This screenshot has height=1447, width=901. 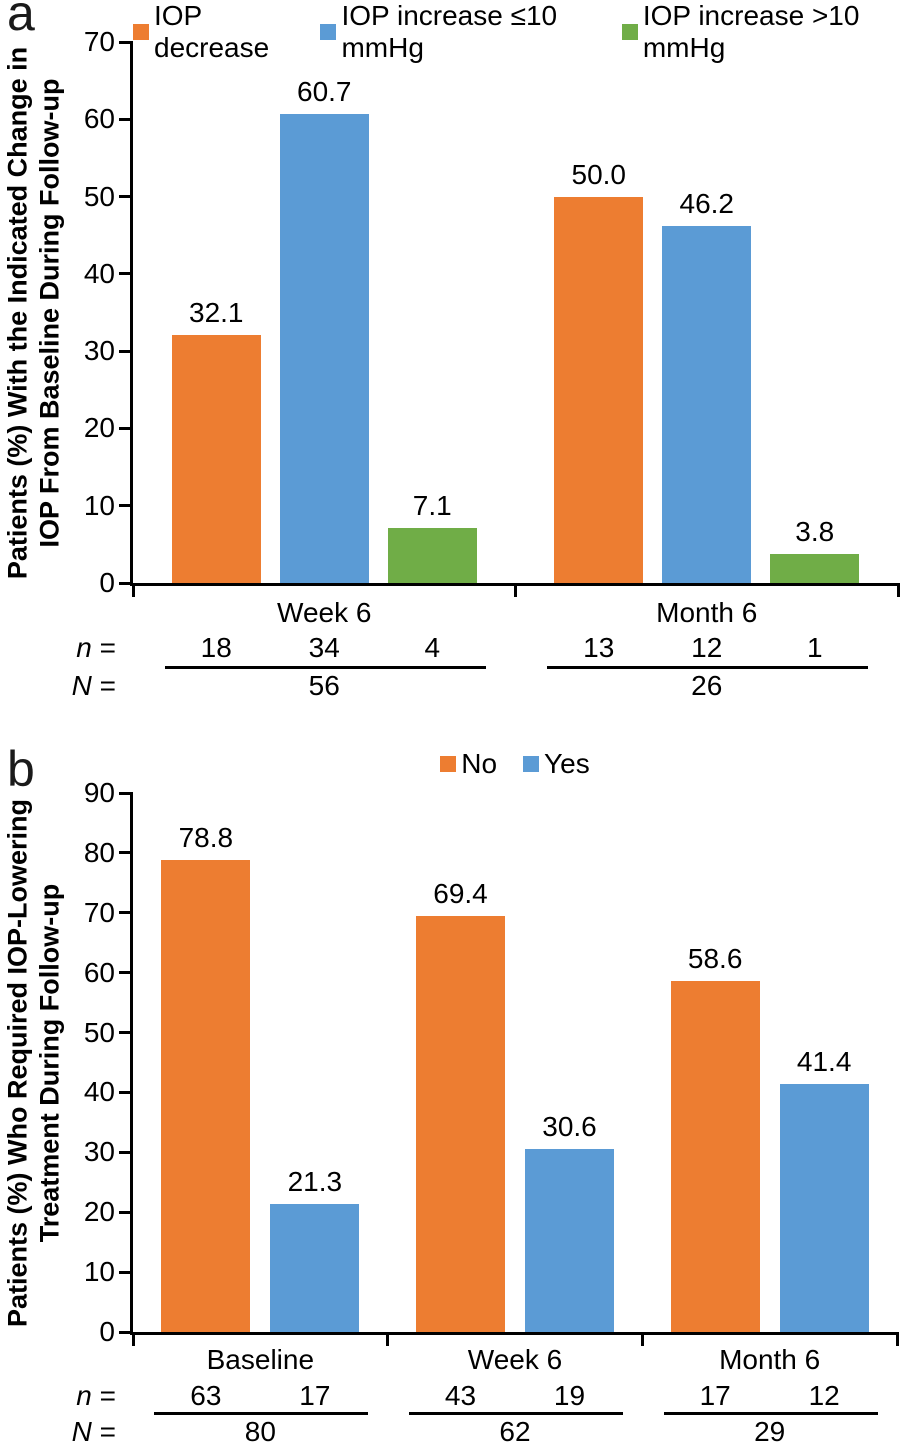 What do you see at coordinates (460, 894) in the screenshot?
I see `bar-value-label: 69.4` at bounding box center [460, 894].